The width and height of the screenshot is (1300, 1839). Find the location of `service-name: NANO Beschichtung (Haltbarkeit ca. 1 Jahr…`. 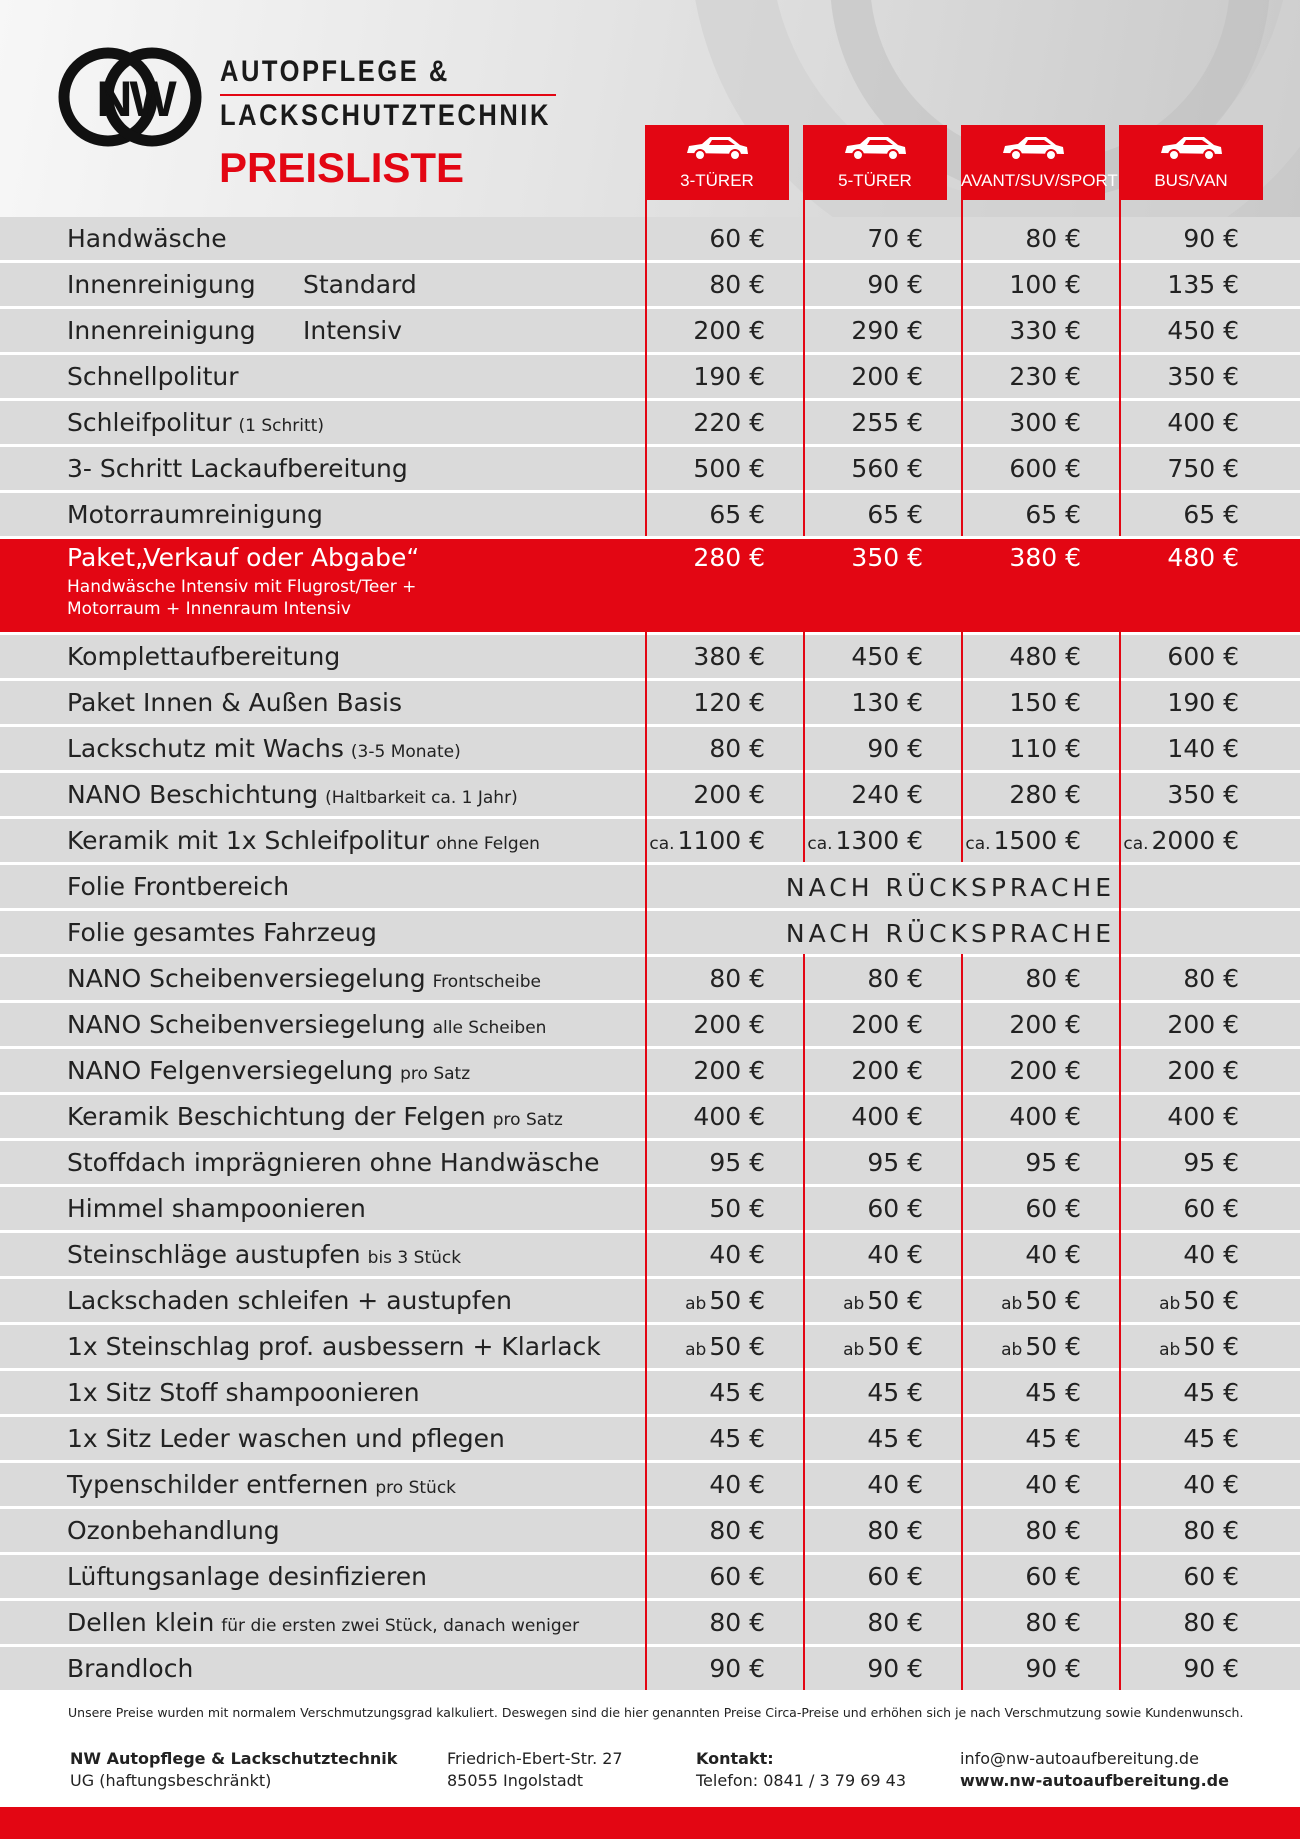

service-name: NANO Beschichtung (Haltbarkeit ca. 1 Jahr… is located at coordinates (292, 794).